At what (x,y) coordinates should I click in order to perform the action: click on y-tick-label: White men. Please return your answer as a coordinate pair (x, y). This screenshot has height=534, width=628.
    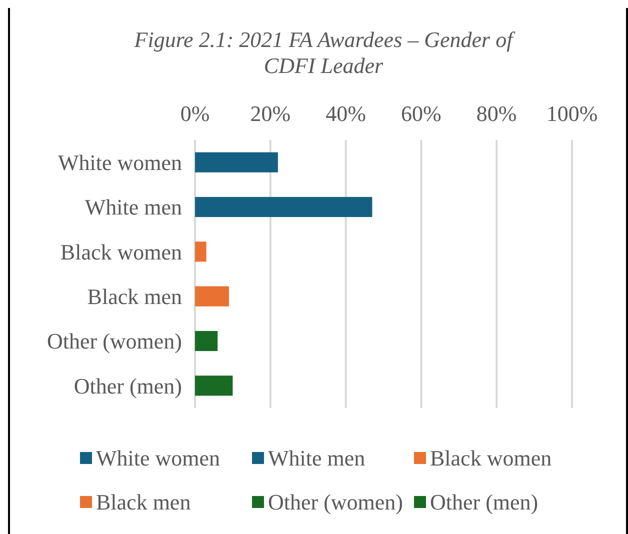
    Looking at the image, I should click on (133, 207).